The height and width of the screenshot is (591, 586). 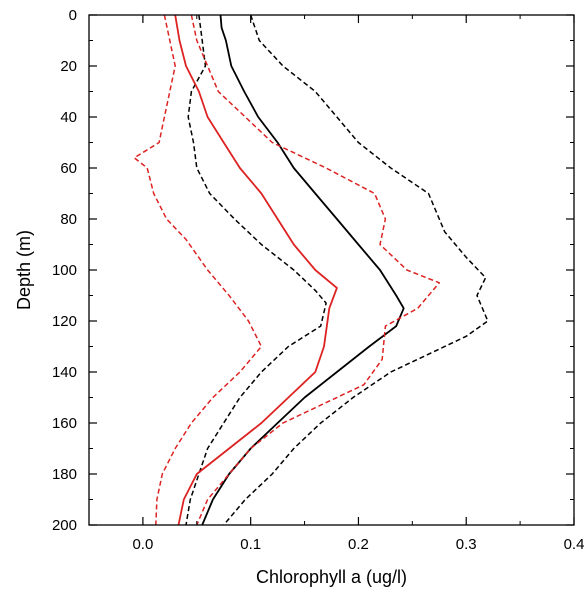 I want to click on y-tick-label: 80, so click(x=68, y=219).